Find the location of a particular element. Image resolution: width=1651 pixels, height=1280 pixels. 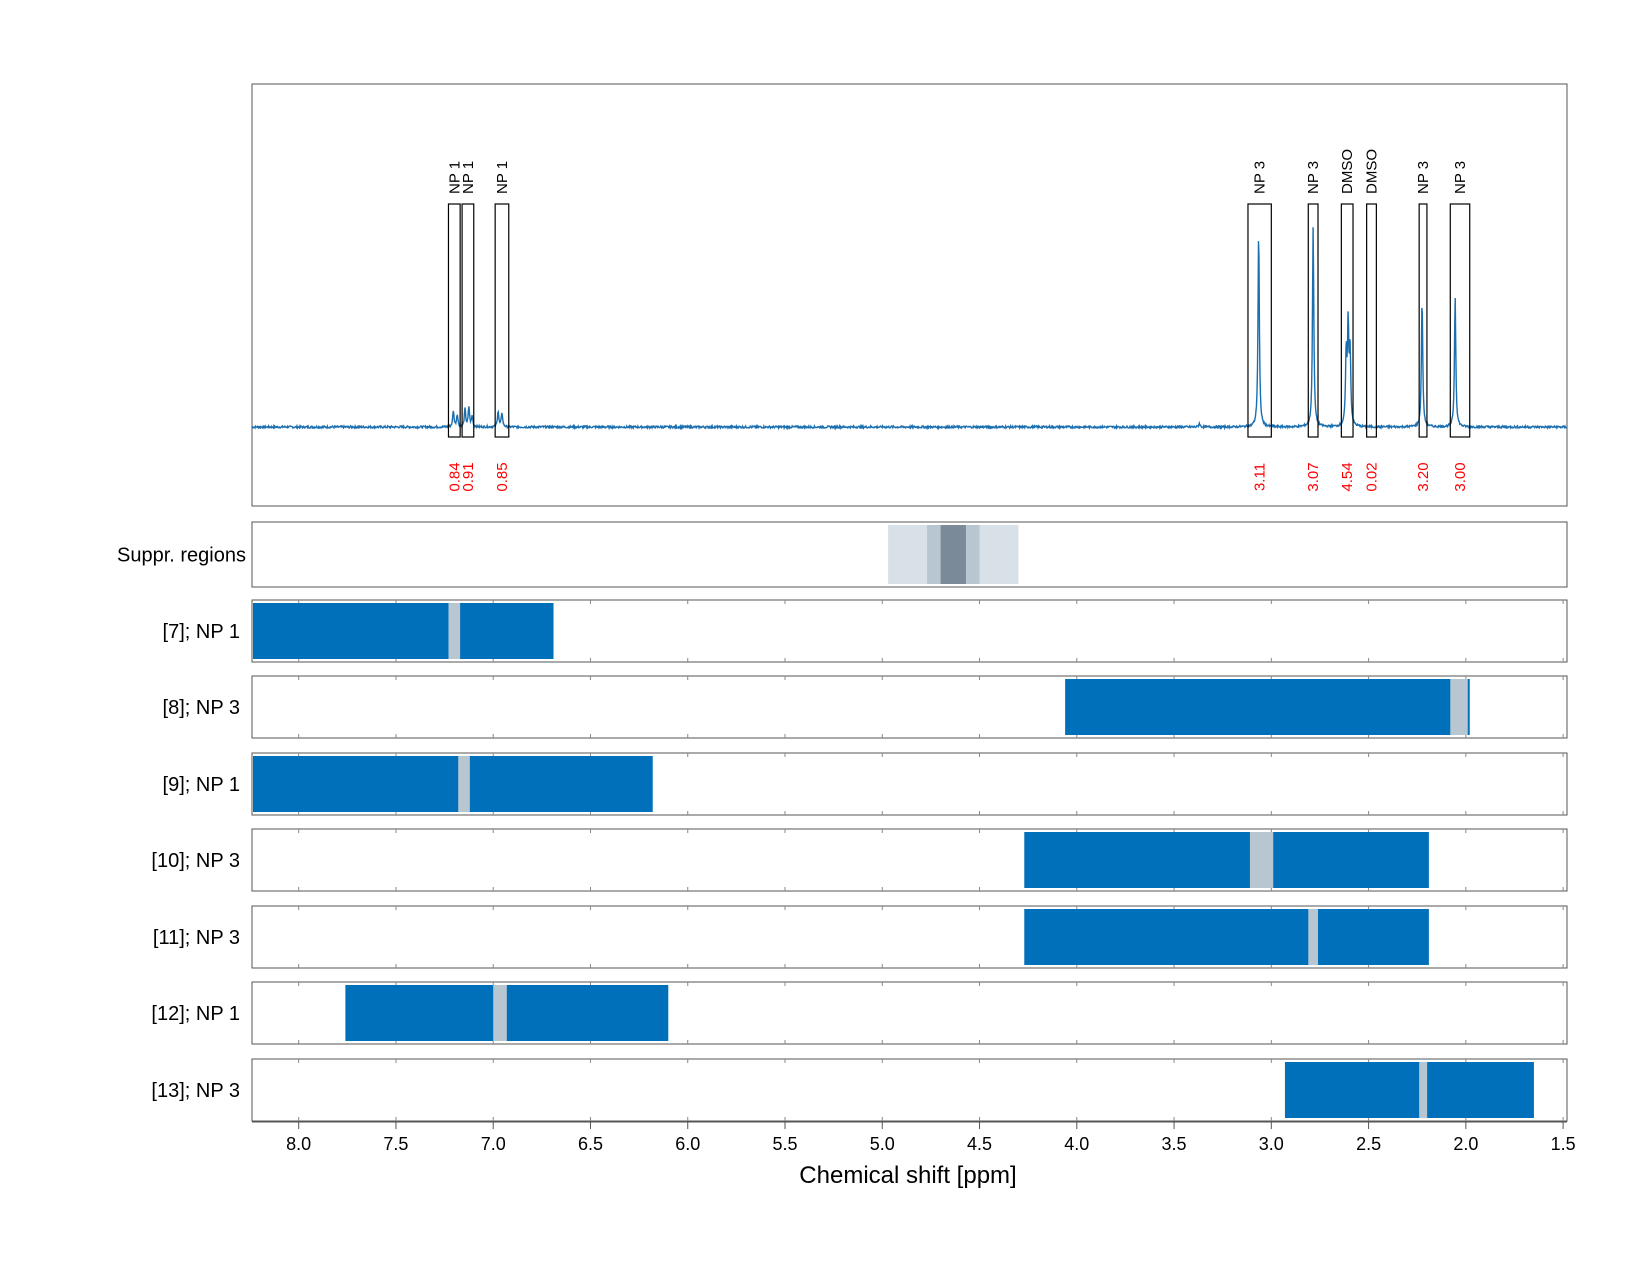

track-label: [12]; NP 1 is located at coordinates (195, 1014).